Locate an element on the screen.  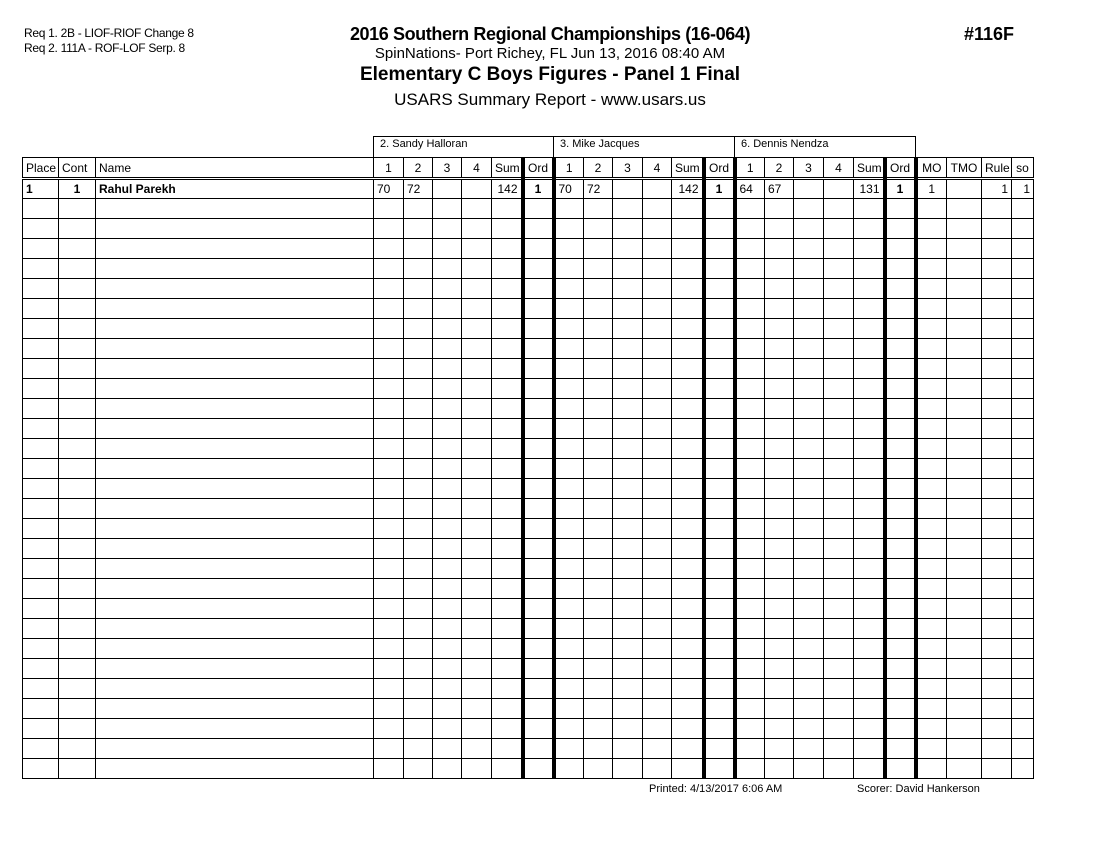
col-header-judge3-2: 2 is located at coordinates (779, 168).